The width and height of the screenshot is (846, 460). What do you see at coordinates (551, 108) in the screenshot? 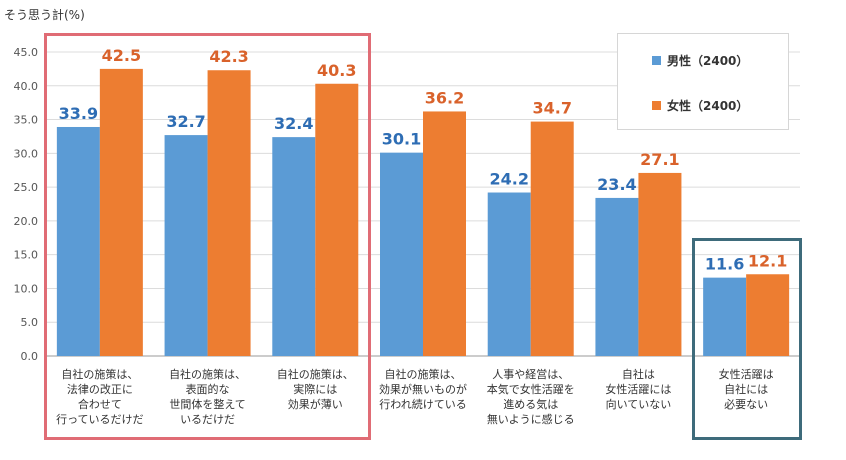
I see `data-label-female: 34.7` at bounding box center [551, 108].